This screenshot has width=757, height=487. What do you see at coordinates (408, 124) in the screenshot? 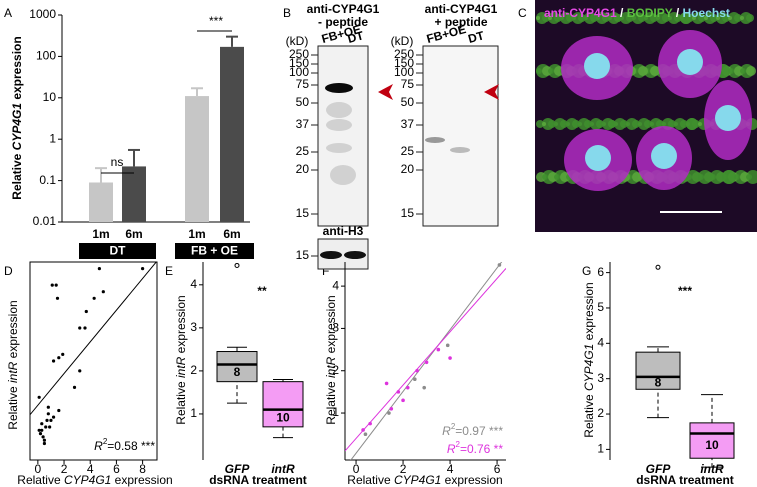
I see `ladder-label: 37` at bounding box center [408, 124].